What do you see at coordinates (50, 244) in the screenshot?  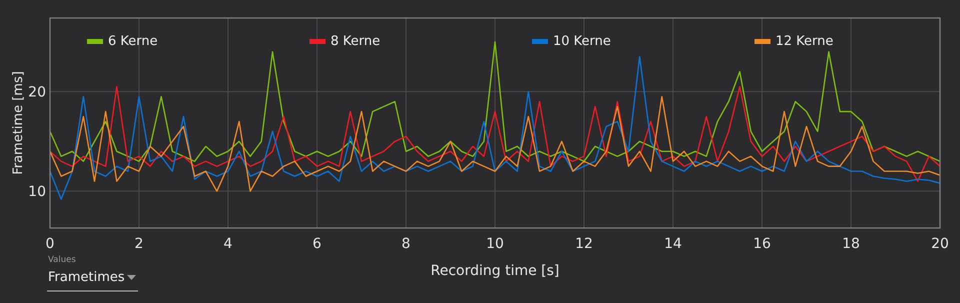 I see `x-tick-label: 0` at bounding box center [50, 244].